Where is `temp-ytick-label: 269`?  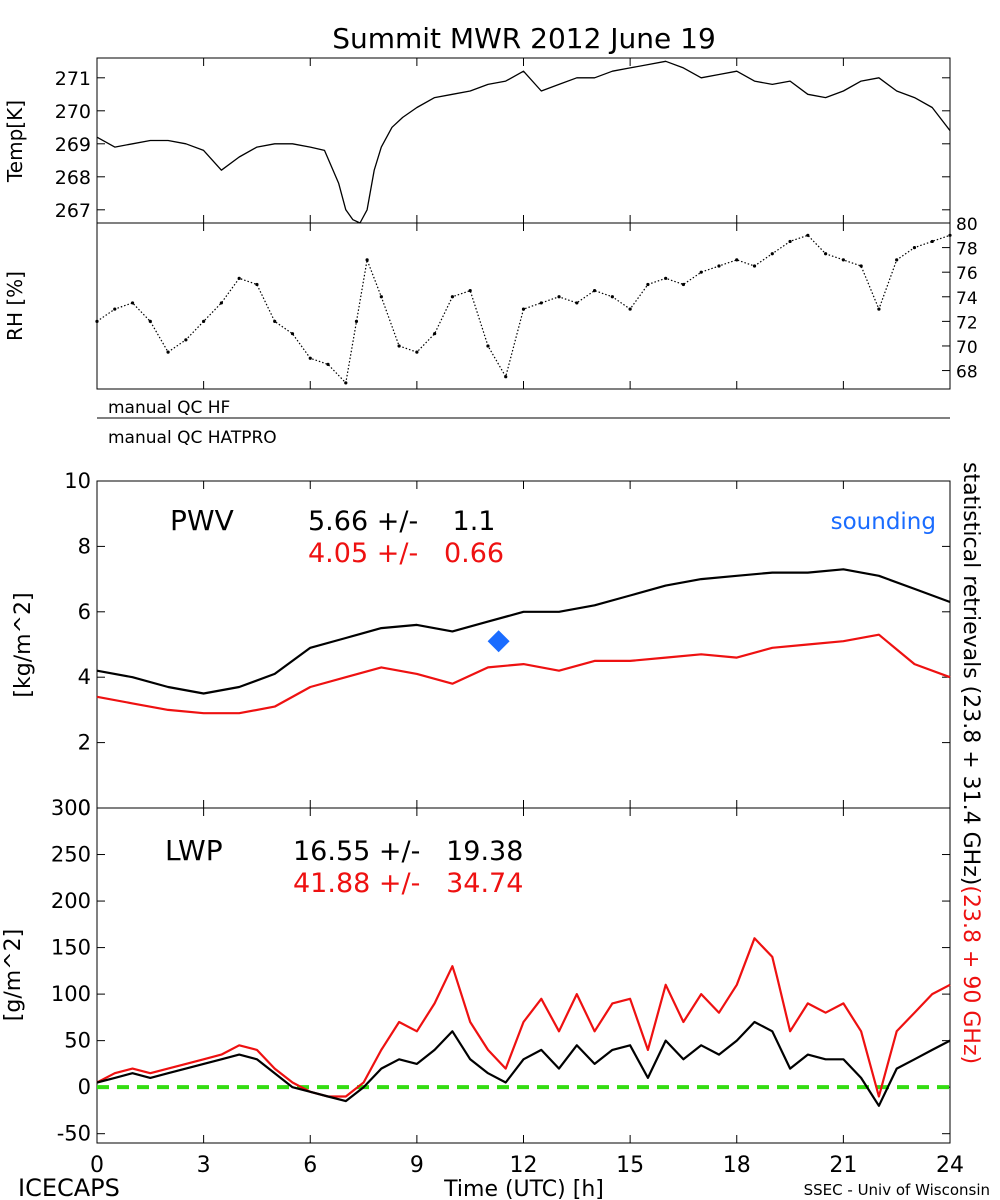
temp-ytick-label: 269 is located at coordinates (73, 145).